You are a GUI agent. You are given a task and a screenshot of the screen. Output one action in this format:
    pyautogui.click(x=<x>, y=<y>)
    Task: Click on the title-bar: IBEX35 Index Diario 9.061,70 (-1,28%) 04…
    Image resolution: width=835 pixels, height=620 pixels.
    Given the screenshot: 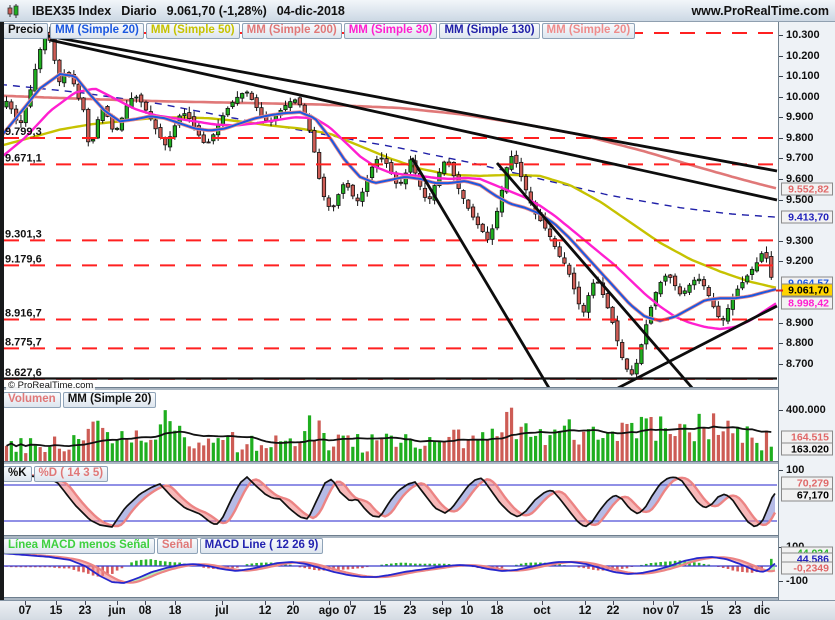 What is the action you would take?
    pyautogui.click(x=417, y=11)
    